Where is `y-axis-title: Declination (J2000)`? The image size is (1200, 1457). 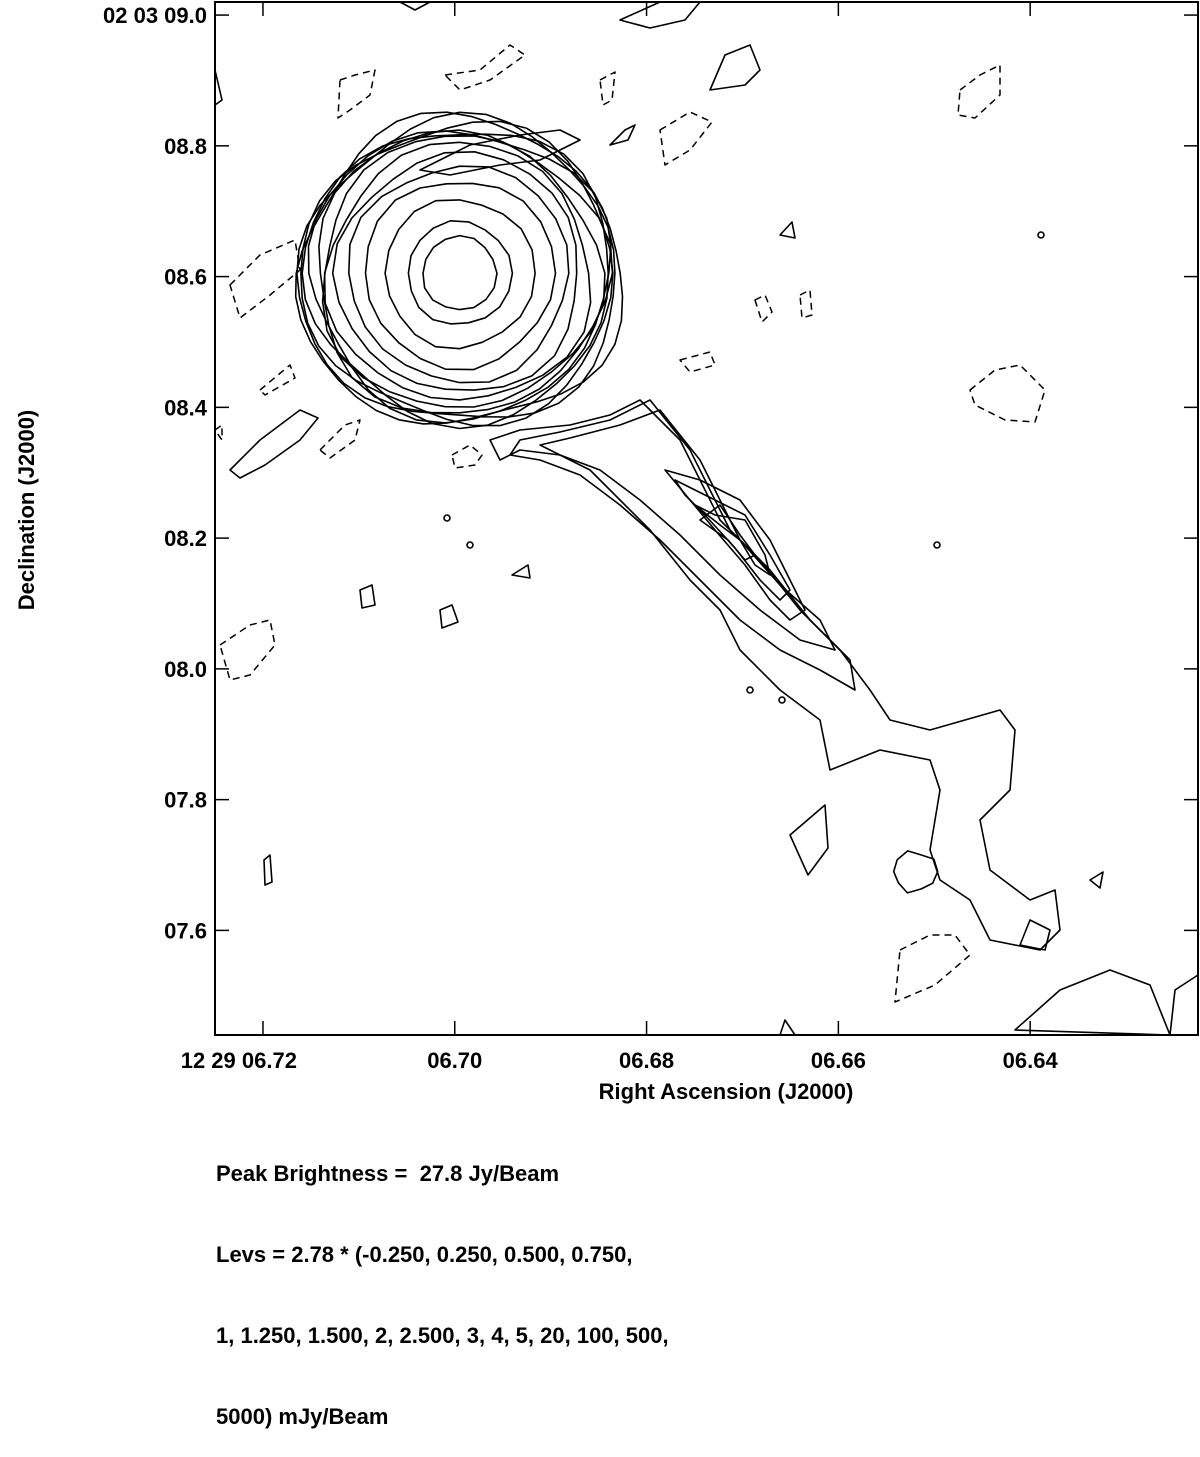 y-axis-title: Declination (J2000) is located at coordinates (26, 510).